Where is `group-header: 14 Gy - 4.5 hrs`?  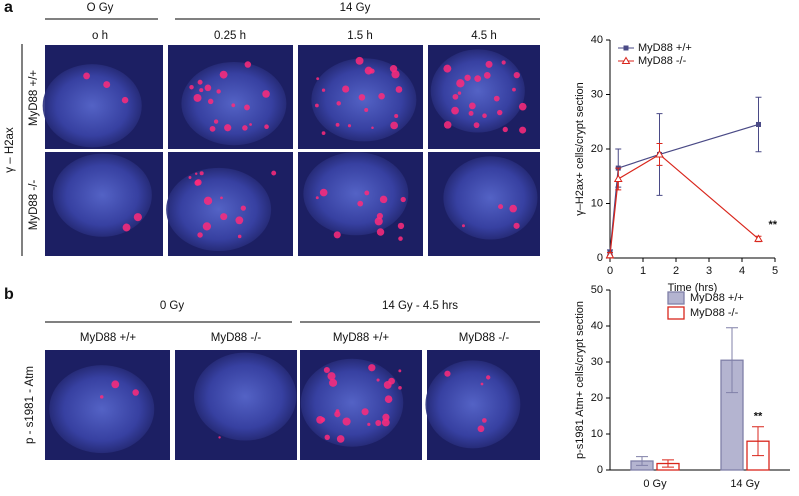
group-header: 14 Gy - 4.5 hrs is located at coordinates (420, 306).